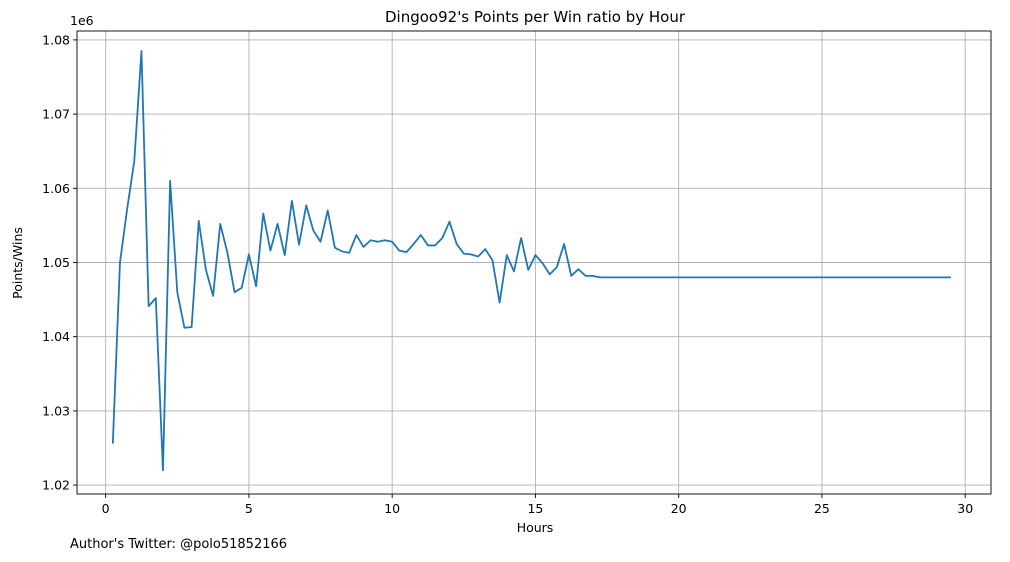 The height and width of the screenshot is (562, 1010). What do you see at coordinates (249, 508) in the screenshot?
I see `x-tick-label: 5` at bounding box center [249, 508].